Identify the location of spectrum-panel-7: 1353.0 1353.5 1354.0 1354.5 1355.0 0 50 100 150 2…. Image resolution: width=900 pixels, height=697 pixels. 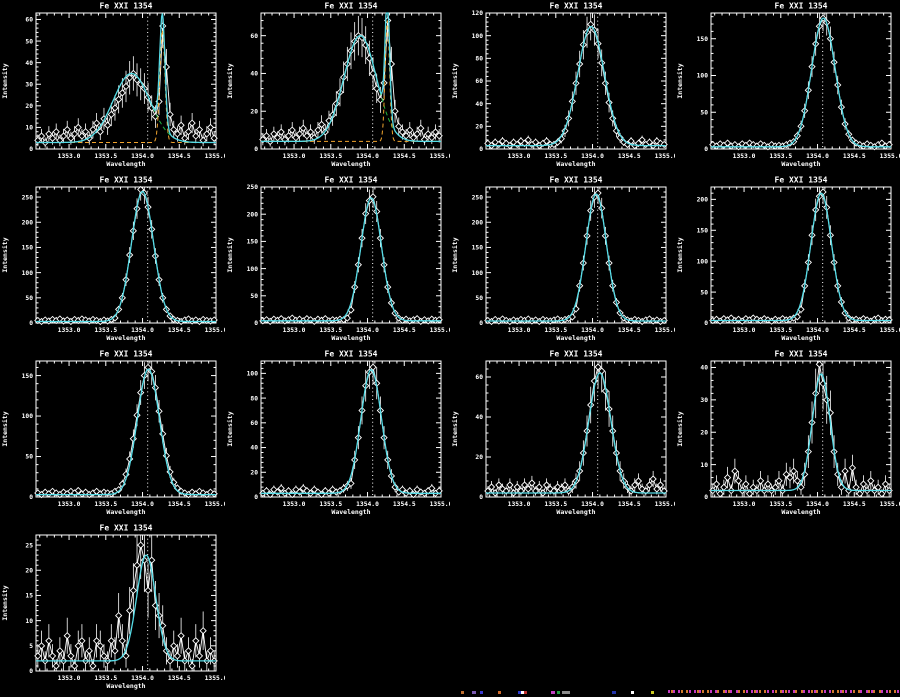
(563, 259).